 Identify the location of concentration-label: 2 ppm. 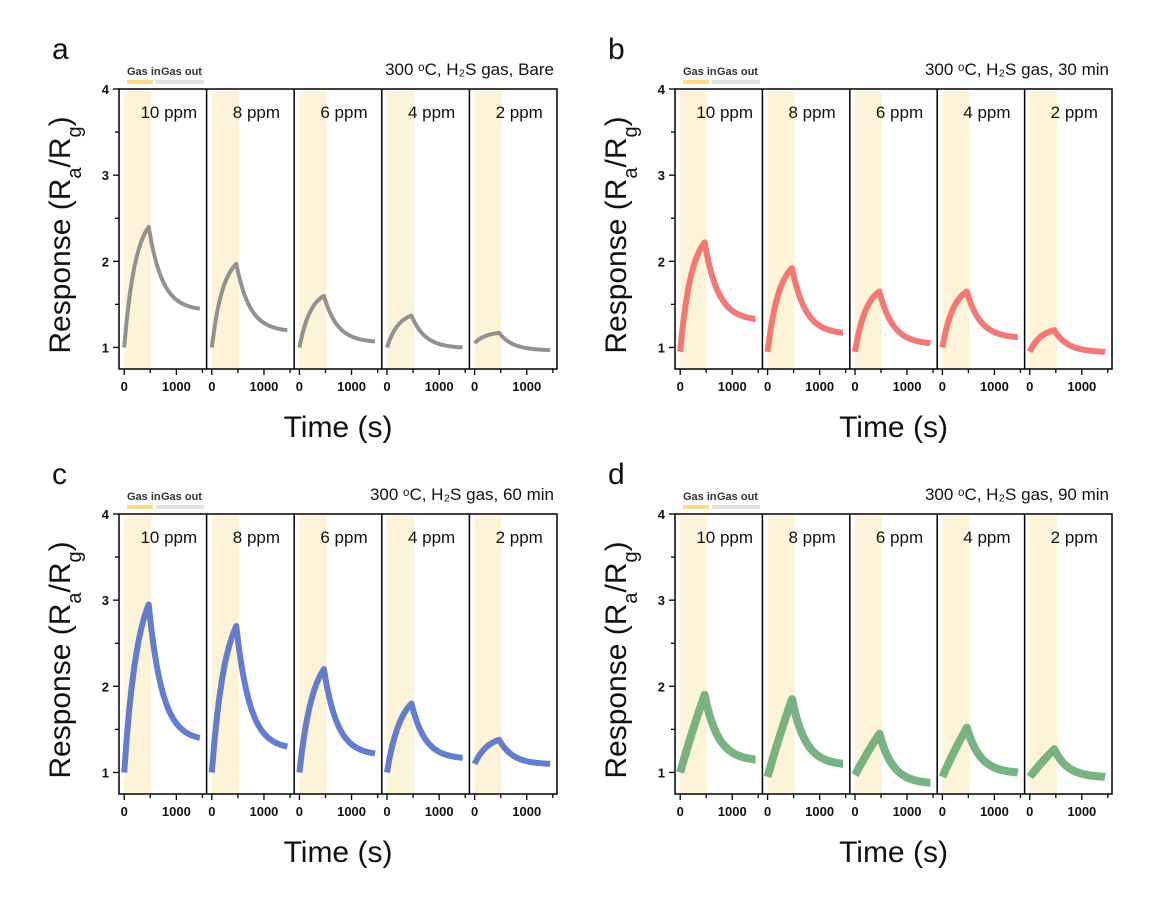
(1074, 112).